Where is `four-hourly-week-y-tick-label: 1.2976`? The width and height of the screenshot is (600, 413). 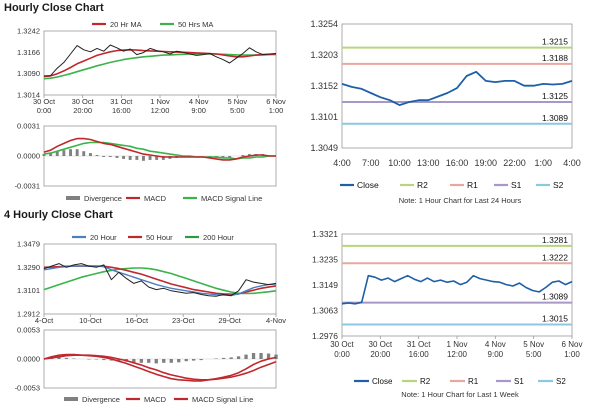
four-hourly-week-y-tick-label: 1.2976 is located at coordinates (325, 336).